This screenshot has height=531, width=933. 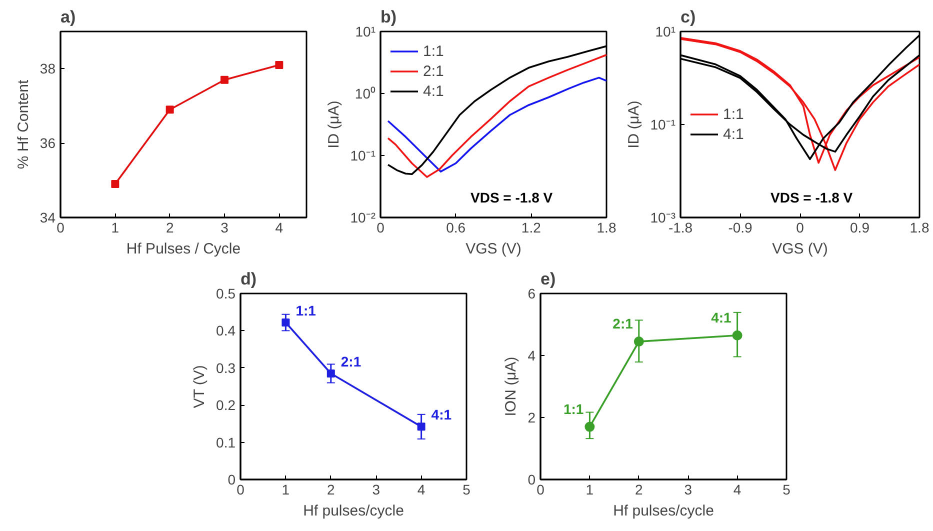 I want to click on y-tick-label: 6, so click(x=532, y=294).